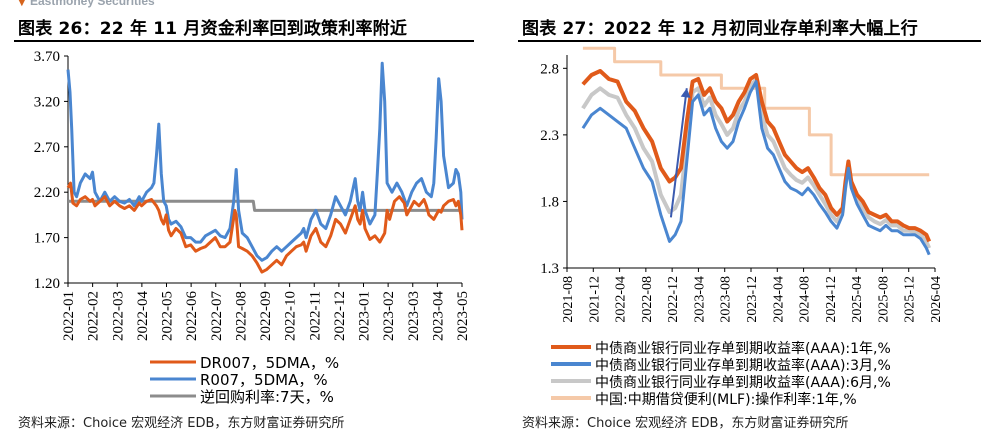 This screenshot has width=997, height=433. What do you see at coordinates (594, 299) in the screenshot?
I see `right-chart-x-tick-label: 2021-12` at bounding box center [594, 299].